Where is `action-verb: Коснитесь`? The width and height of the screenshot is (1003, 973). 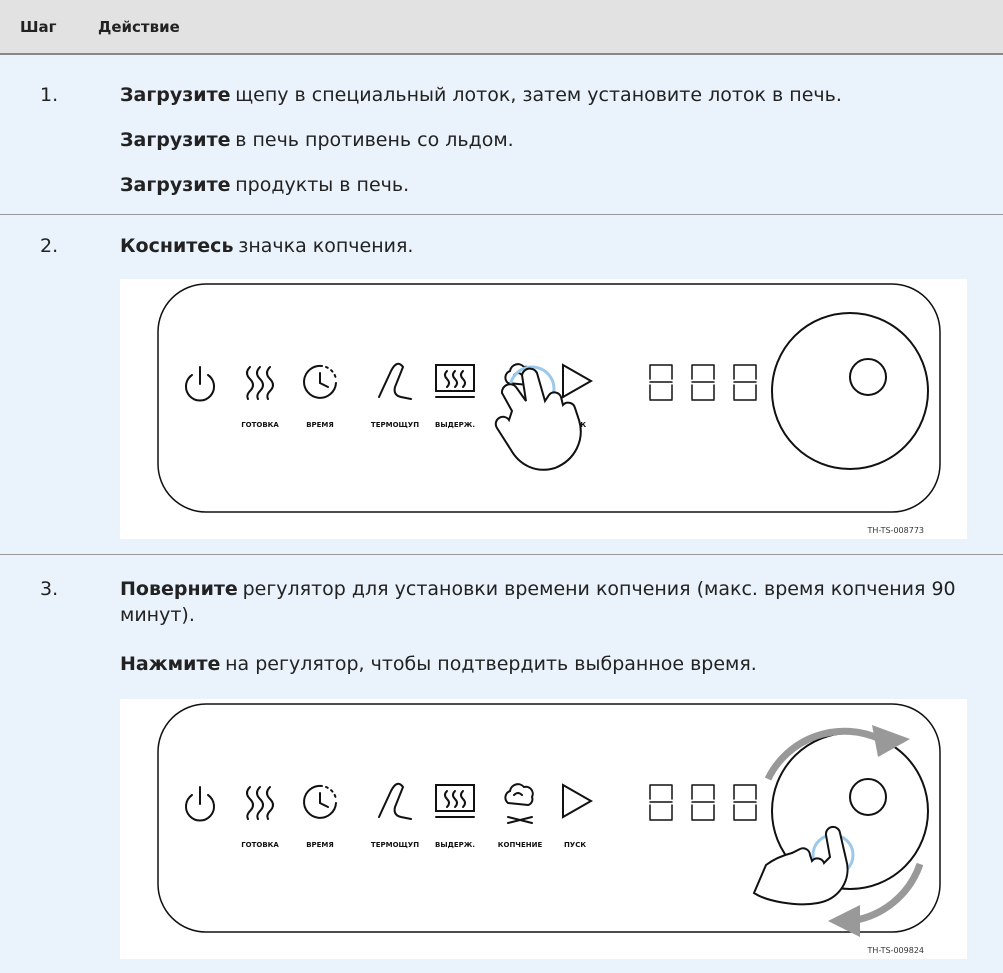 action-verb: Коснитесь is located at coordinates (177, 246).